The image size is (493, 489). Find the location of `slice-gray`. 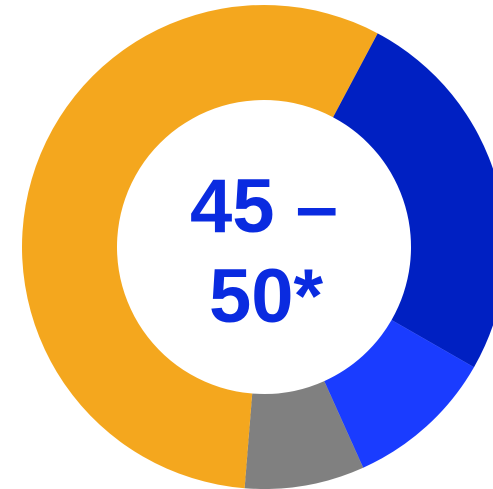

slice-gray is located at coordinates (304, 435).